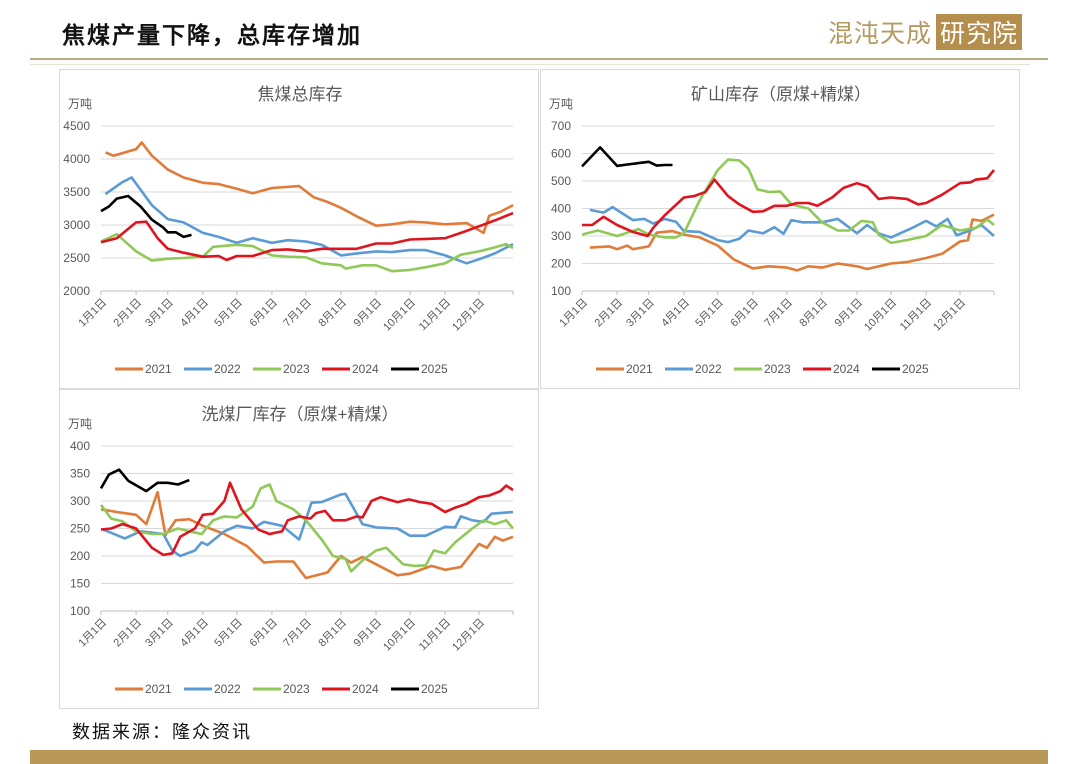 Image resolution: width=1080 pixels, height=764 pixels. What do you see at coordinates (300, 414) in the screenshot?
I see `chart-title: 洗煤厂库存（原煤+精煤）` at bounding box center [300, 414].